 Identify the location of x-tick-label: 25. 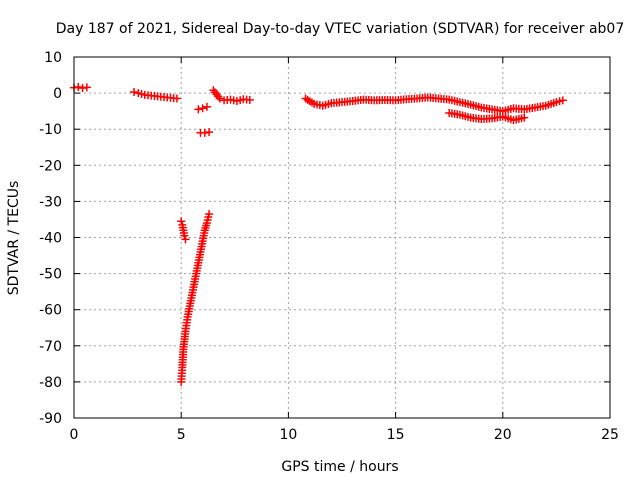
(610, 435).